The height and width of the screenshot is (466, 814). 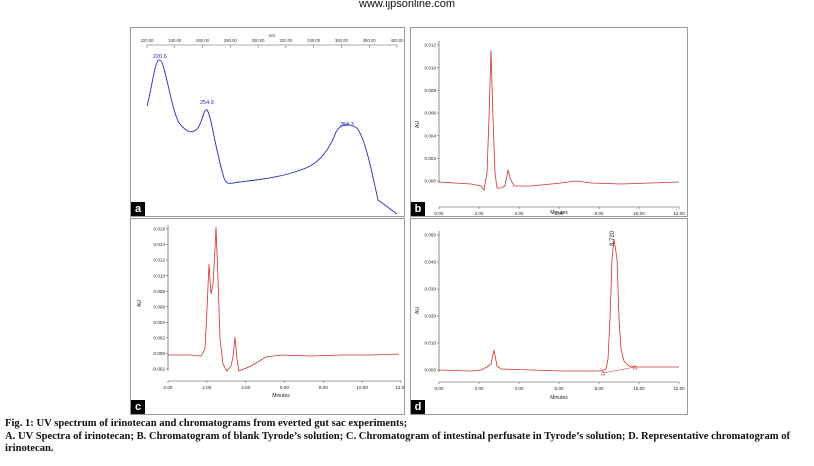 What do you see at coordinates (202, 40) in the screenshot?
I see `uv-x-tick-label: 260.00` at bounding box center [202, 40].